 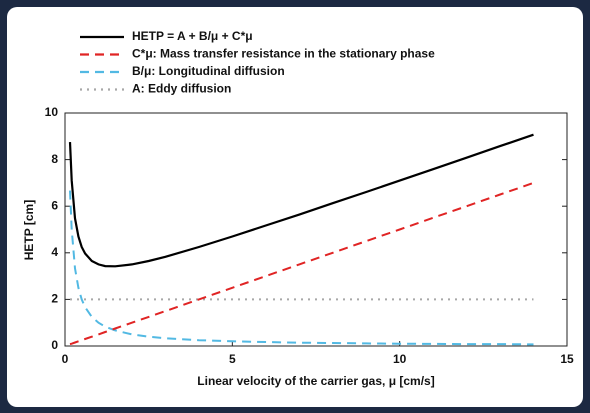 What do you see at coordinates (400, 359) in the screenshot?
I see `x-tick-label: 10` at bounding box center [400, 359].